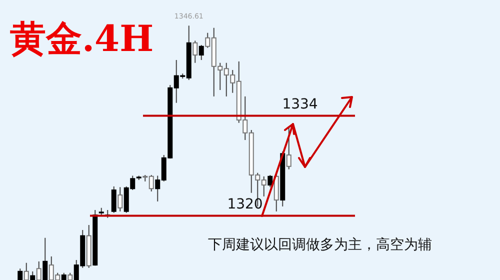  I want to click on text: 黄金.4H, so click(82, 39).